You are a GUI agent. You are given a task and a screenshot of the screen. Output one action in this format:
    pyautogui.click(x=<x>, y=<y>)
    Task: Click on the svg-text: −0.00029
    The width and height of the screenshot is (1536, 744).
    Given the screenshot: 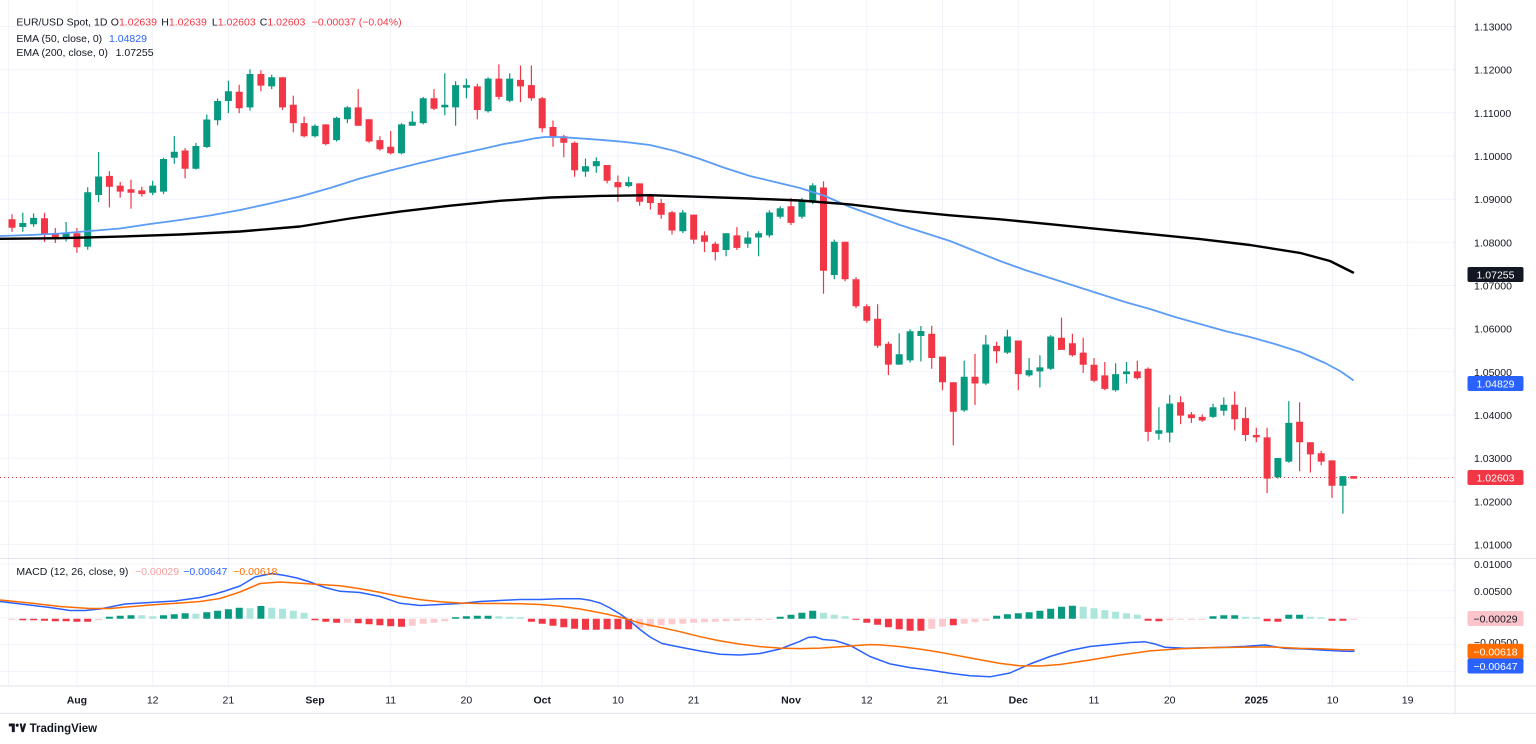 What is the action you would take?
    pyautogui.click(x=1495, y=620)
    